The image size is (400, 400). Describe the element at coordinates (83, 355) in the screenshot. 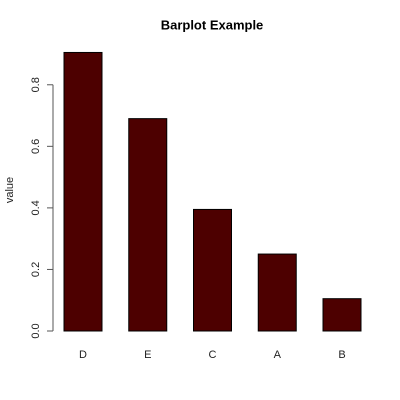

I see `x-tick-label: D` at that location.